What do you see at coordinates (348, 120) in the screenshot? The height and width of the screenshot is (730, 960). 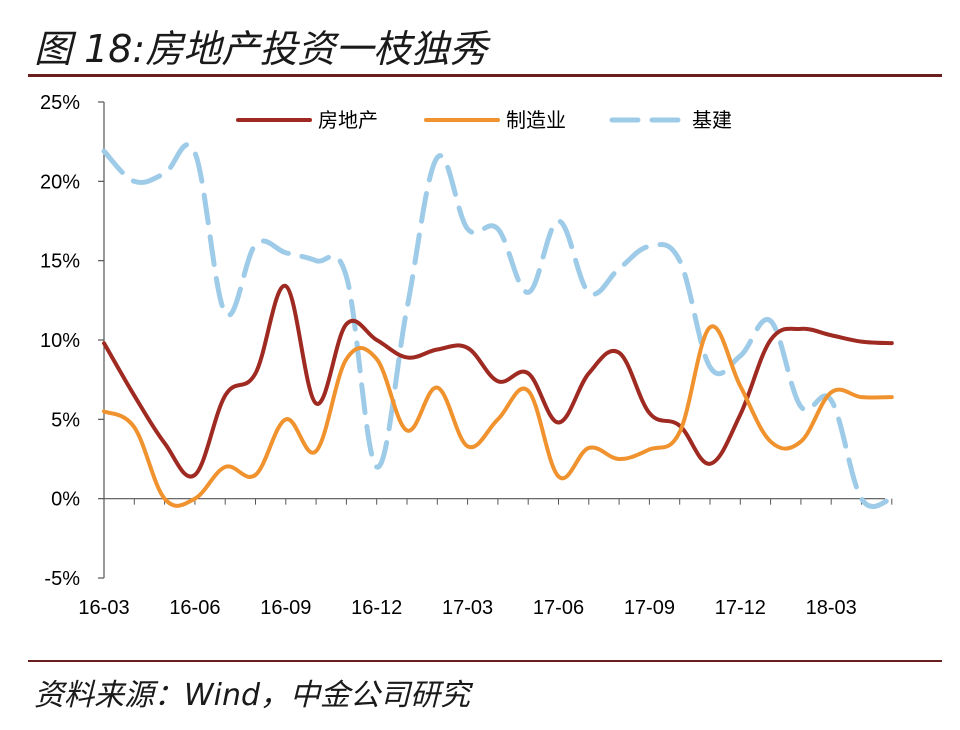 I see `legend-label-0: 房地产` at bounding box center [348, 120].